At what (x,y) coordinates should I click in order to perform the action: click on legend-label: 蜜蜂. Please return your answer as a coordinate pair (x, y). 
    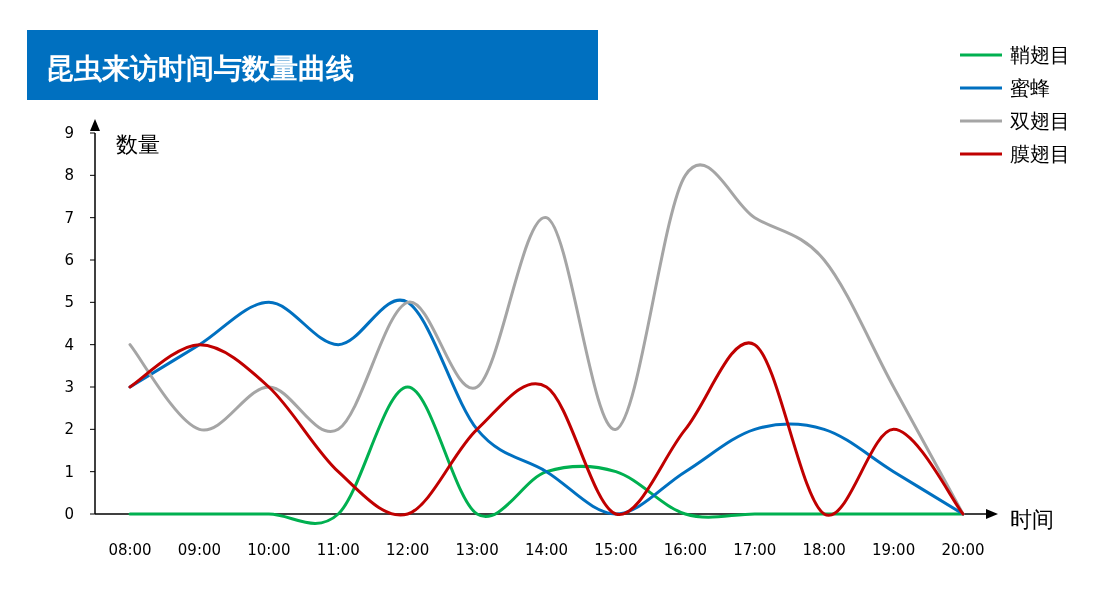
    Looking at the image, I should click on (1030, 88).